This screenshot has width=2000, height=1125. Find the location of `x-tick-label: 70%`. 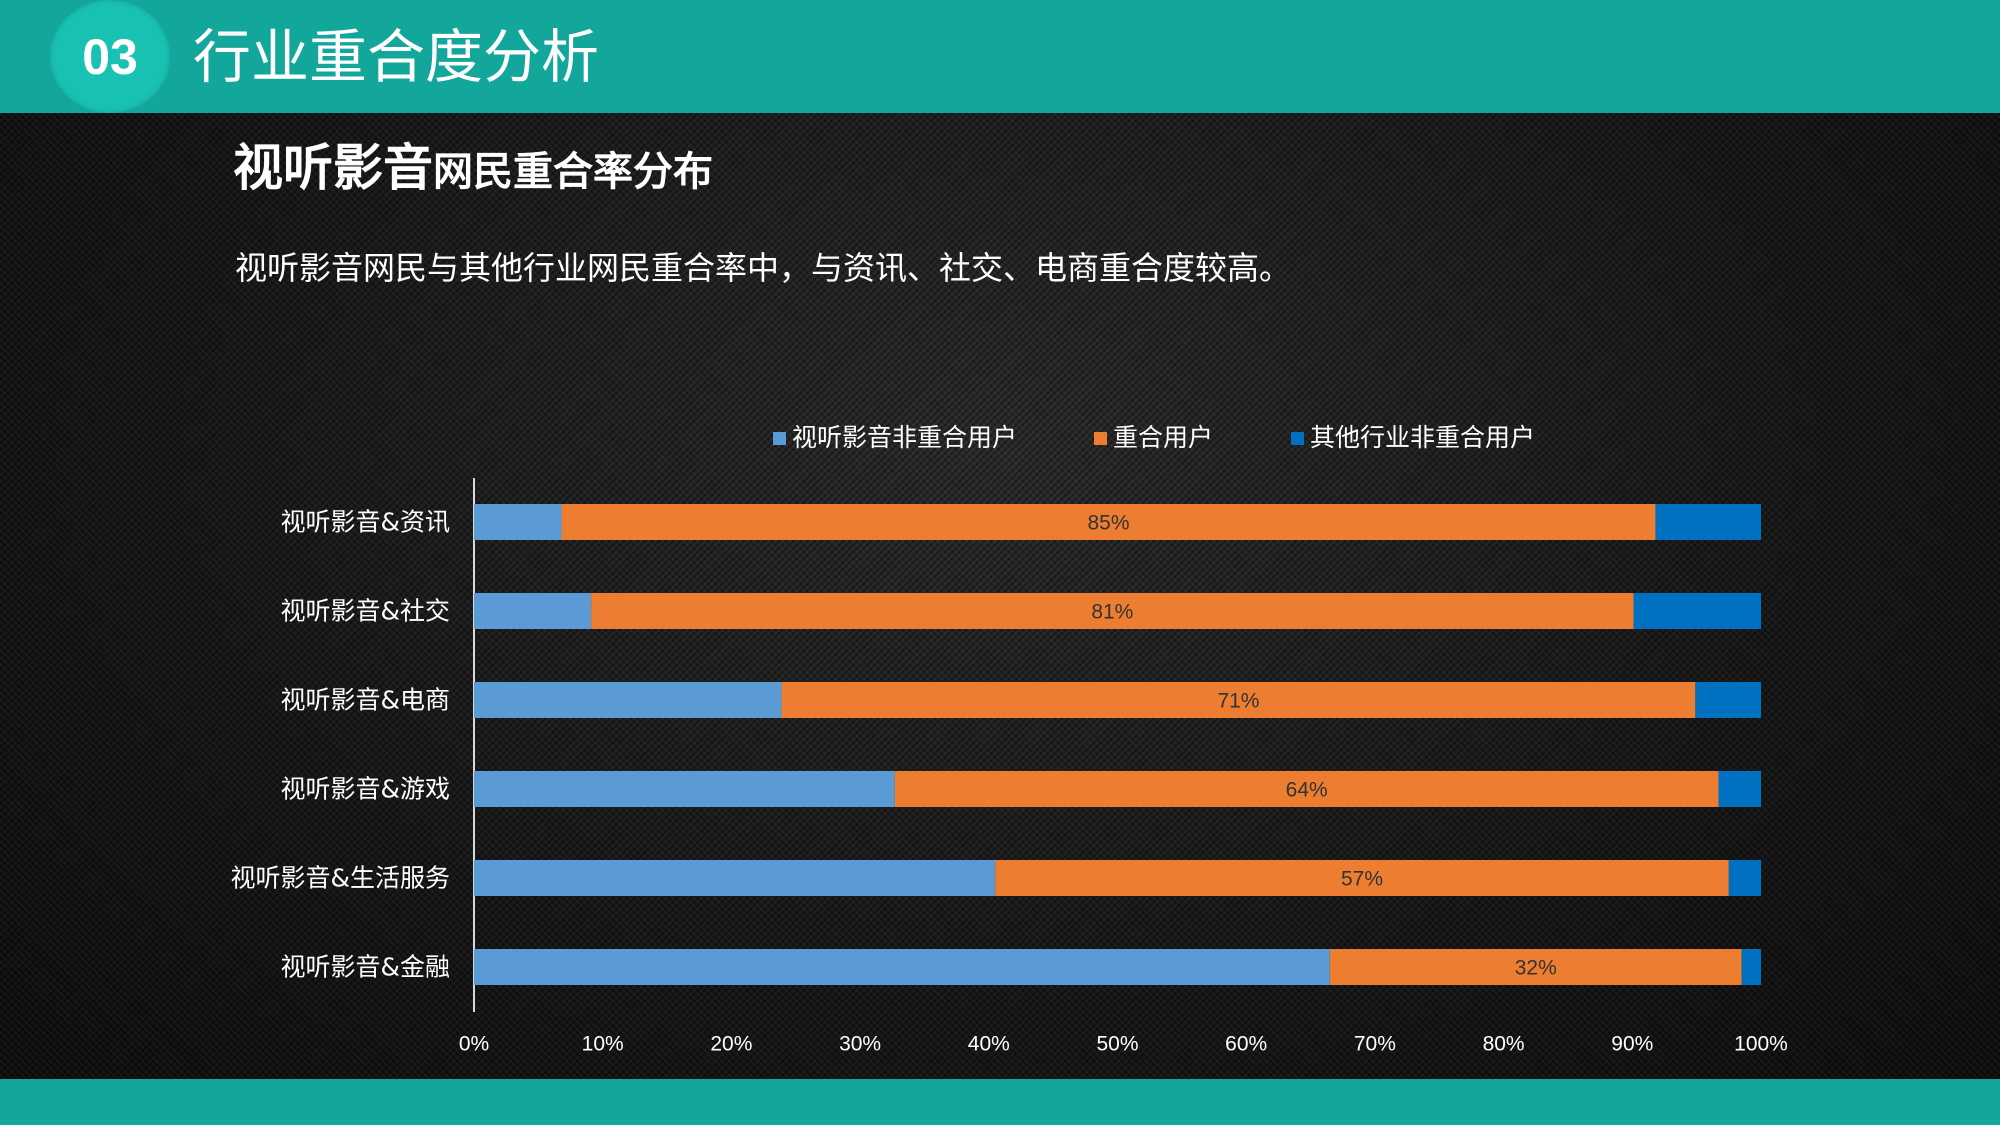

x-tick-label: 70% is located at coordinates (1375, 1044).